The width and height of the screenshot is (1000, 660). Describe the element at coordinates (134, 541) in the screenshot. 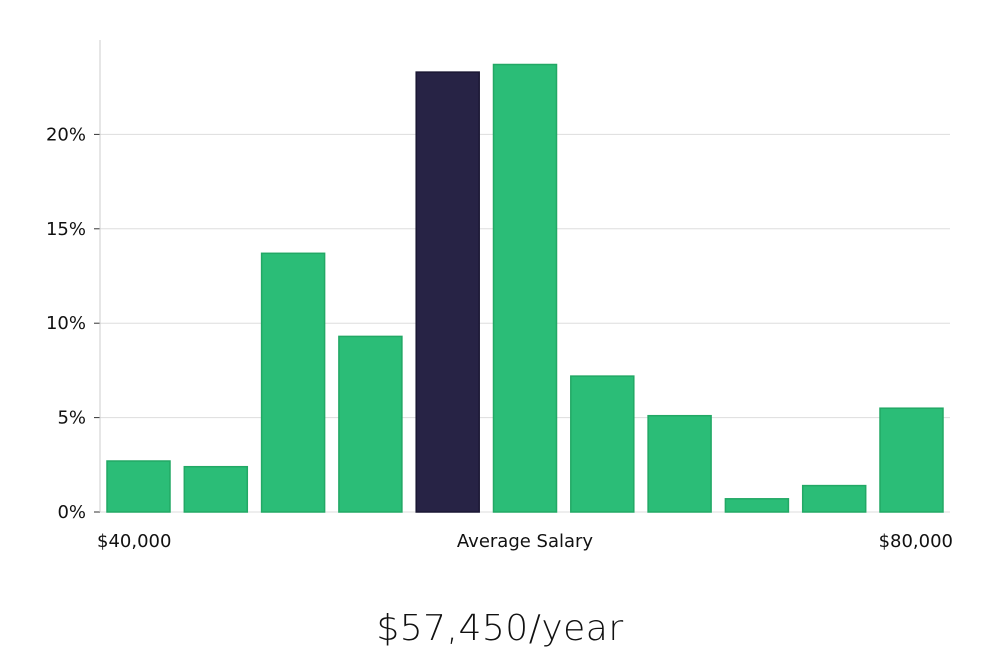

I see `x-min-label: $40,000` at that location.